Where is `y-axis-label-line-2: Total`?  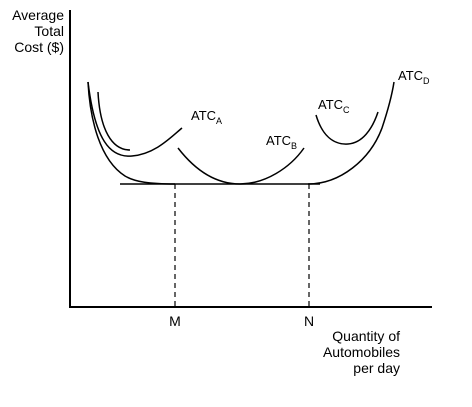
y-axis-label-line-2: Total is located at coordinates (49, 31).